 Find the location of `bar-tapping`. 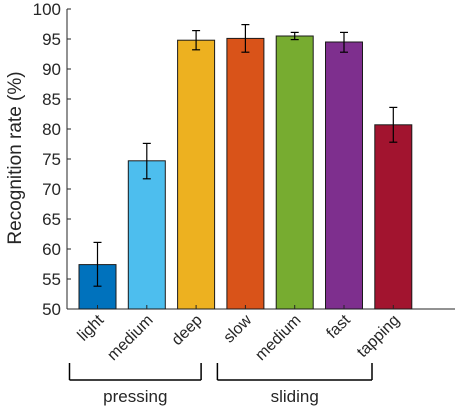

bar-tapping is located at coordinates (393, 217).